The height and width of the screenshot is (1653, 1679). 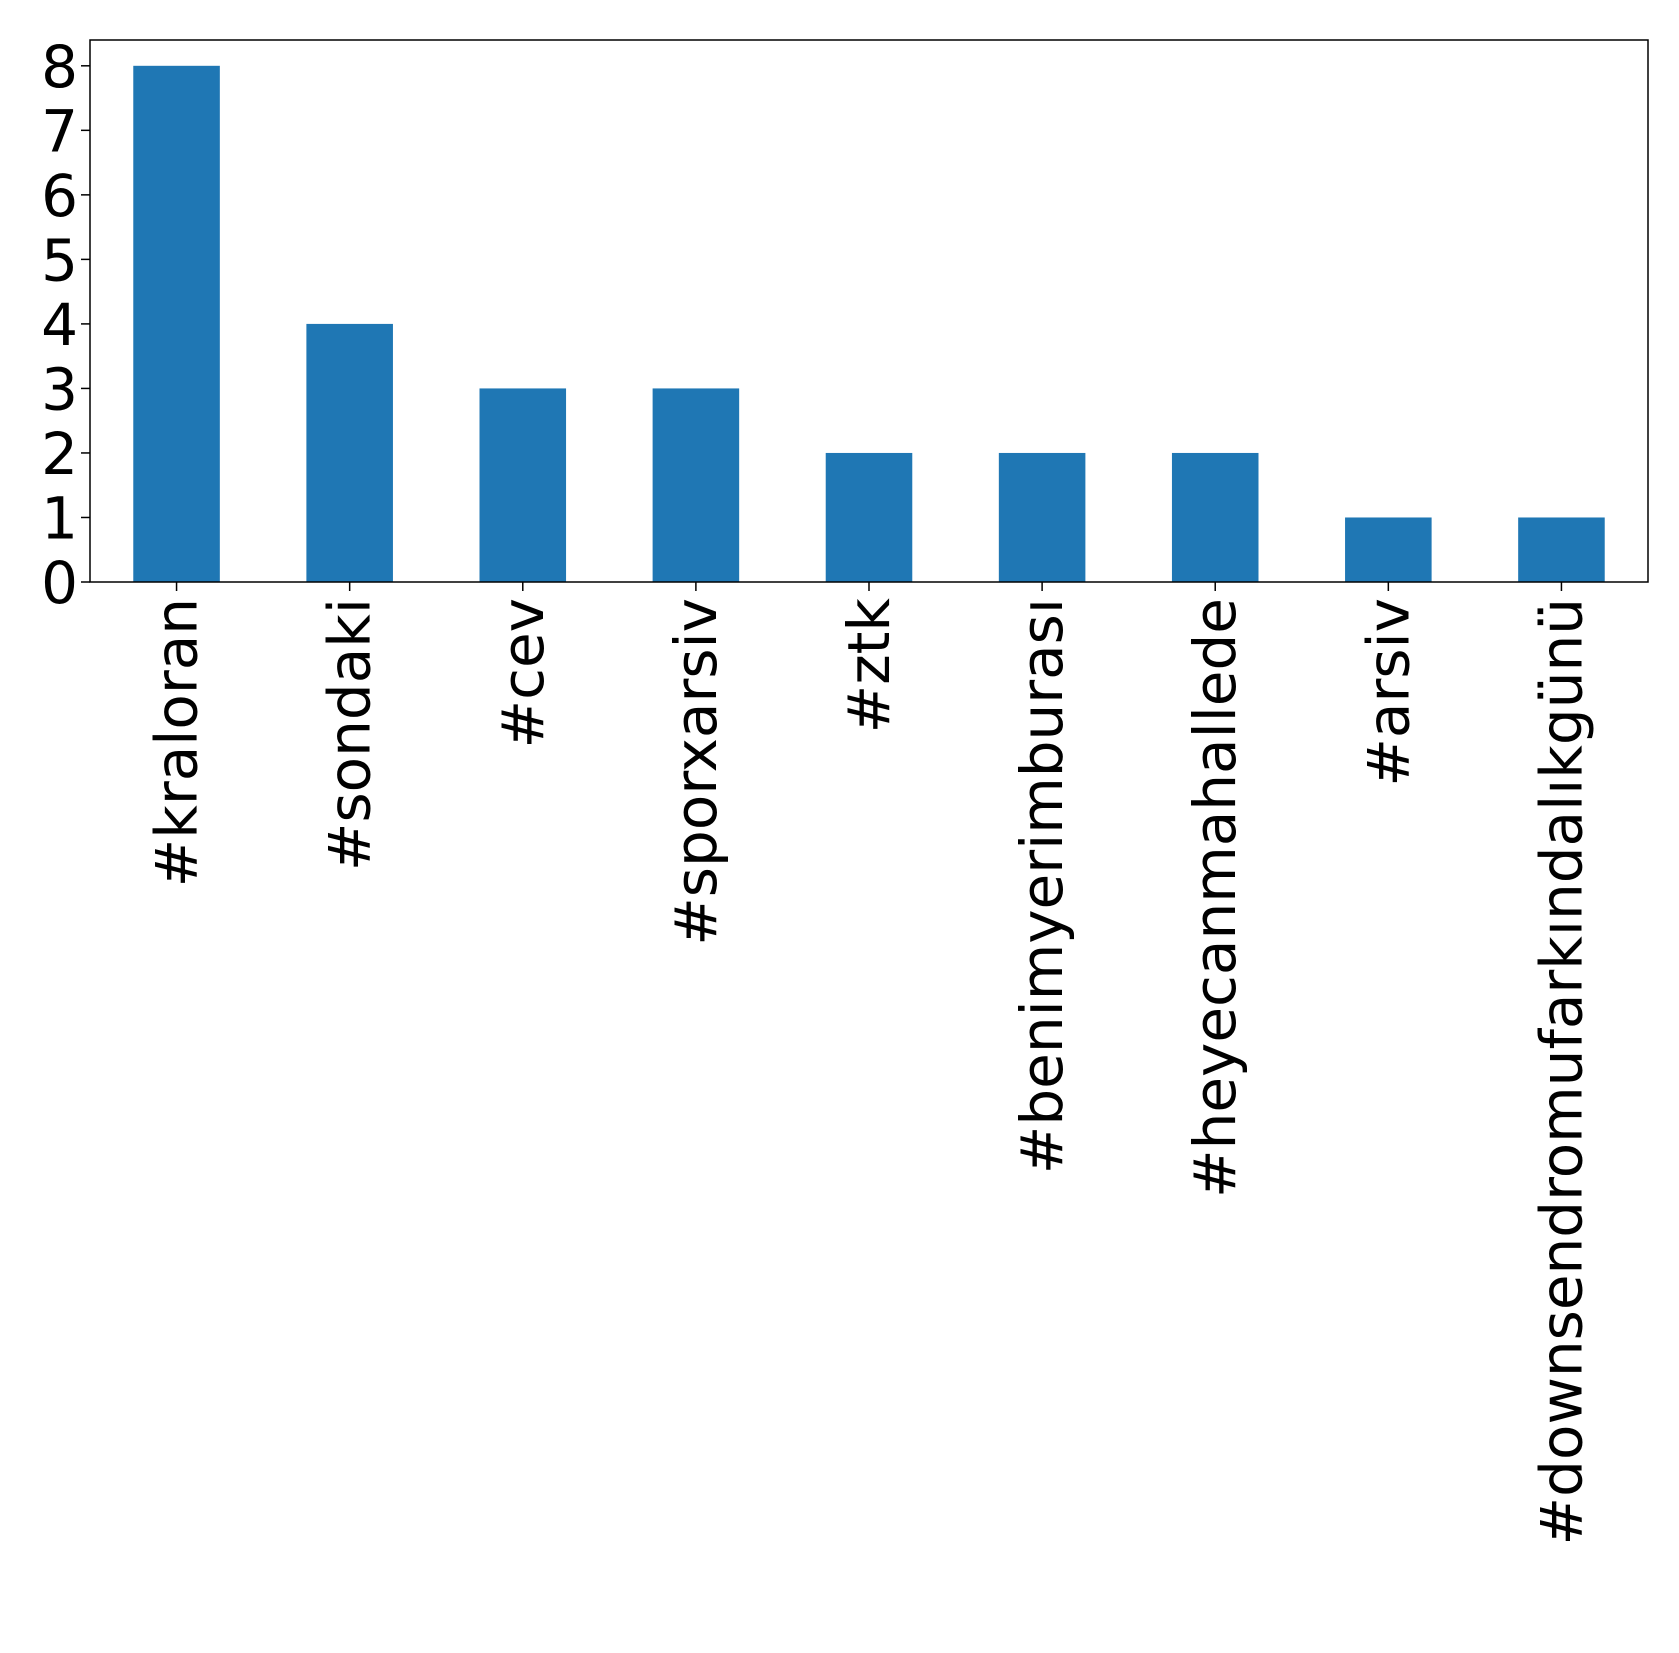 I want to click on y-tick-label: 8, so click(x=59, y=67).